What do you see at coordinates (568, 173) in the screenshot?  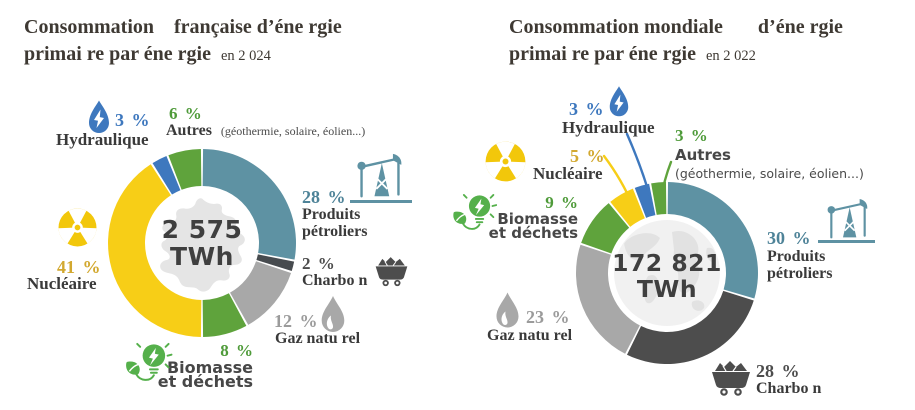 I see `nucleaire-label-world: Nucléaire` at bounding box center [568, 173].